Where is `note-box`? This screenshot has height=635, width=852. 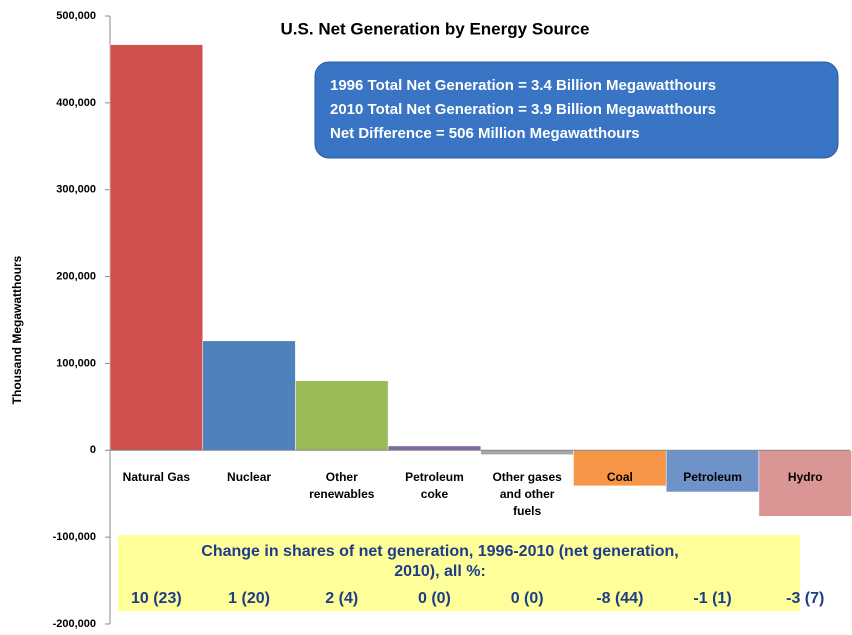 note-box is located at coordinates (576, 110).